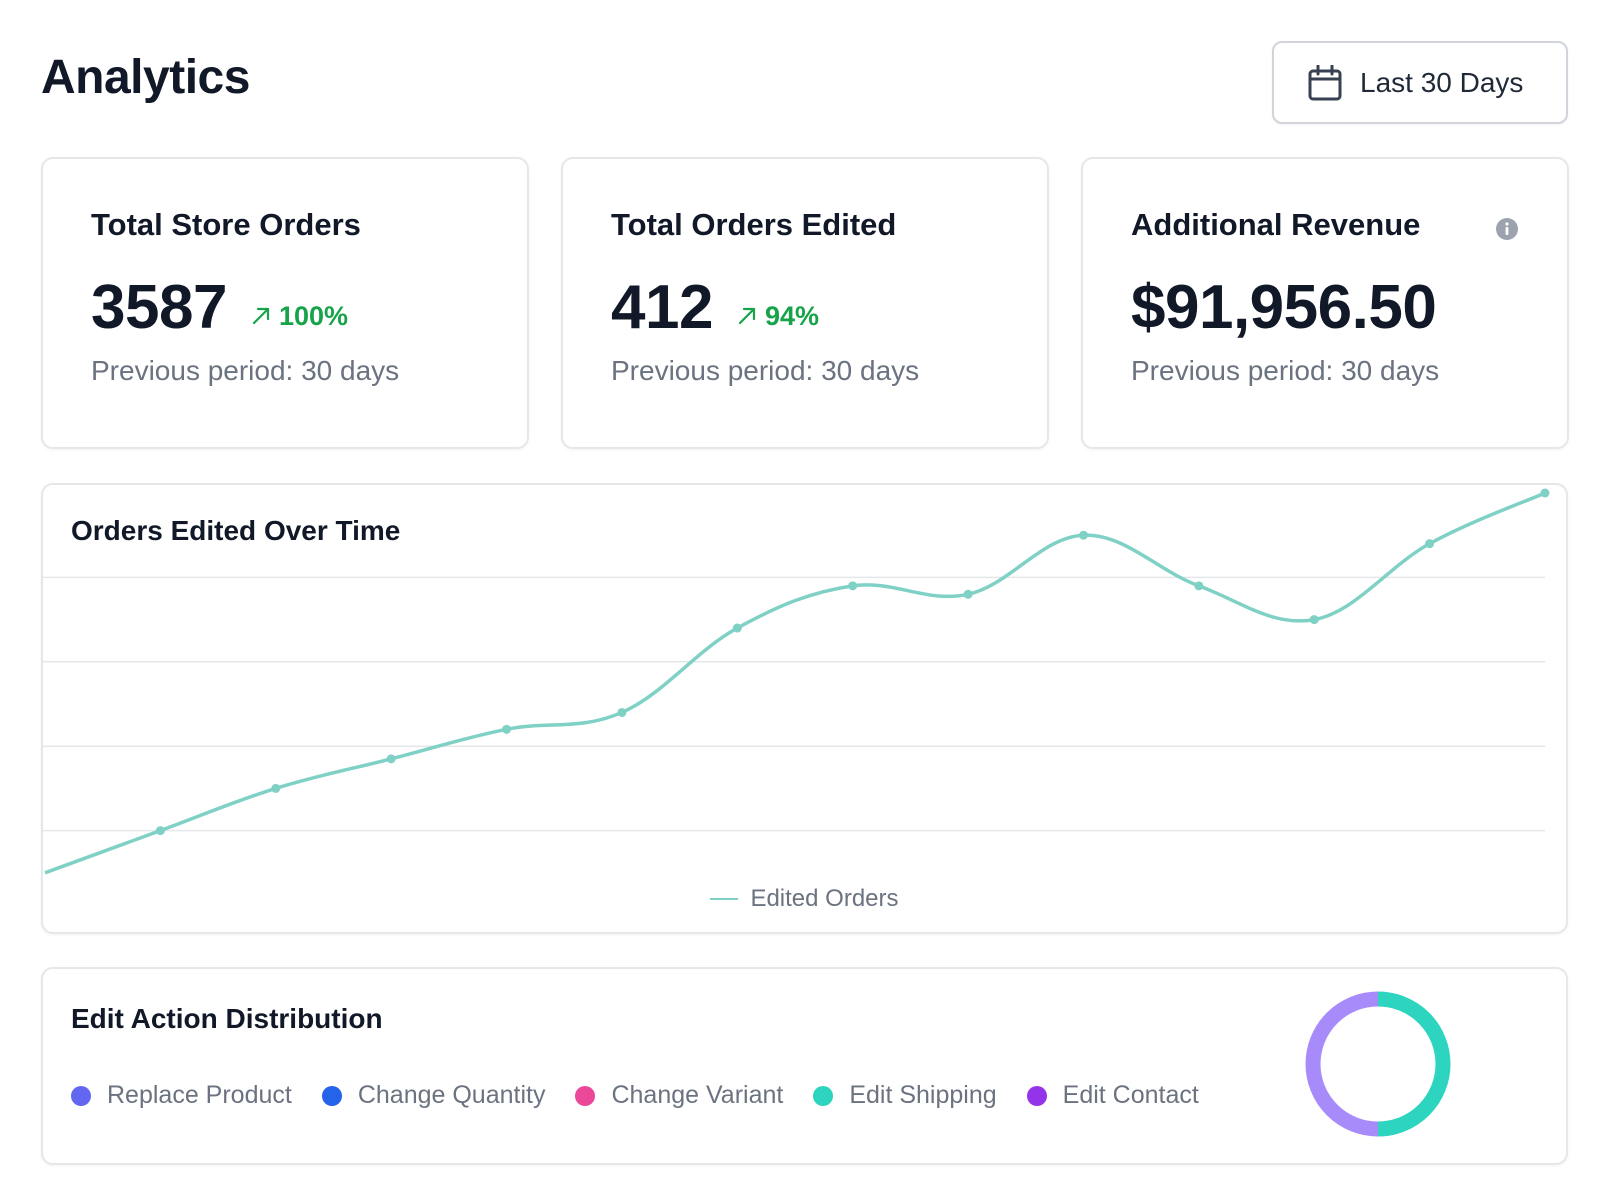 The image size is (1600, 1200). I want to click on legend-label: Replace Product, so click(199, 1095).